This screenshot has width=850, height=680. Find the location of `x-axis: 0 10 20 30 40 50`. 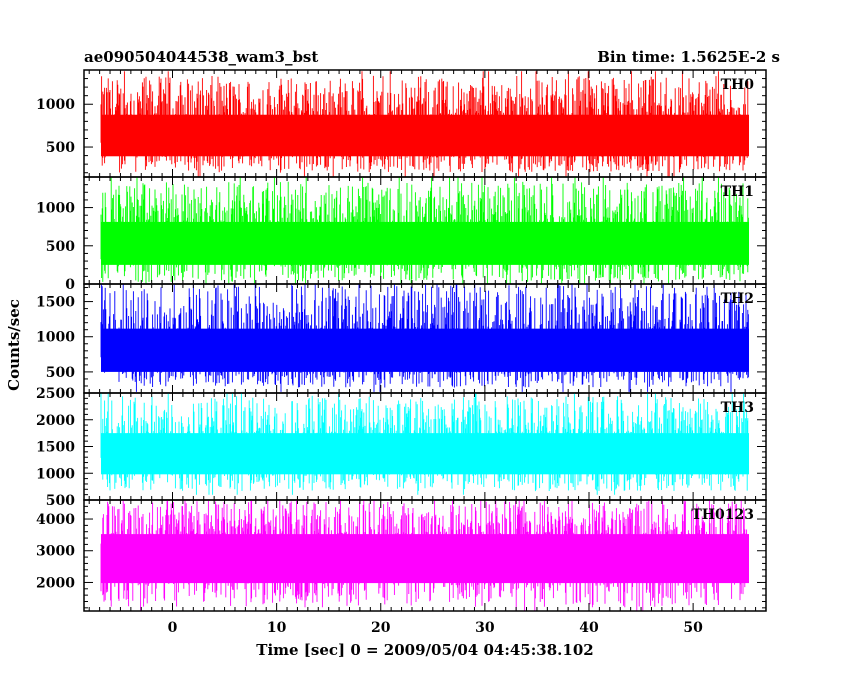

x-axis: 0 10 20 30 40 50 is located at coordinates (435, 628).